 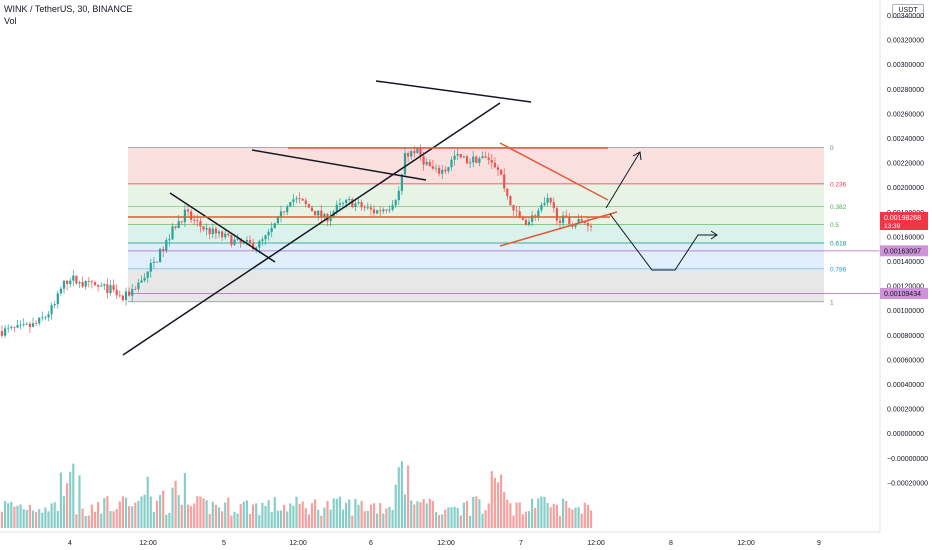 I want to click on price-tick-label: 0.00140000, so click(x=905, y=262).